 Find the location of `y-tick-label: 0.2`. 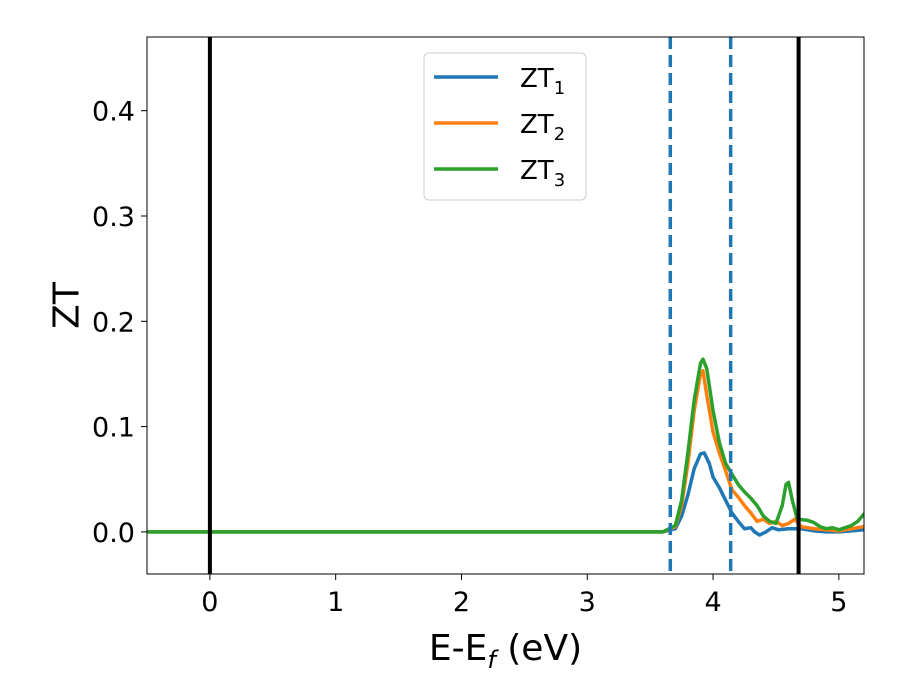

y-tick-label: 0.2 is located at coordinates (113, 322).